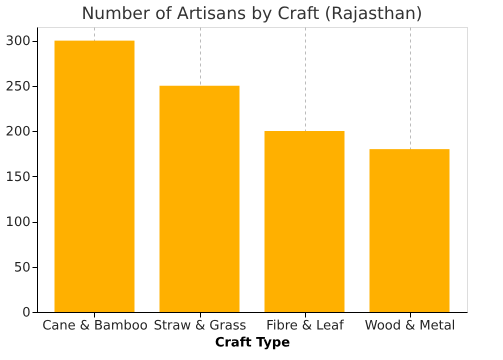  Describe the element at coordinates (26, 313) in the screenshot. I see `y-tick-label: 0` at that location.